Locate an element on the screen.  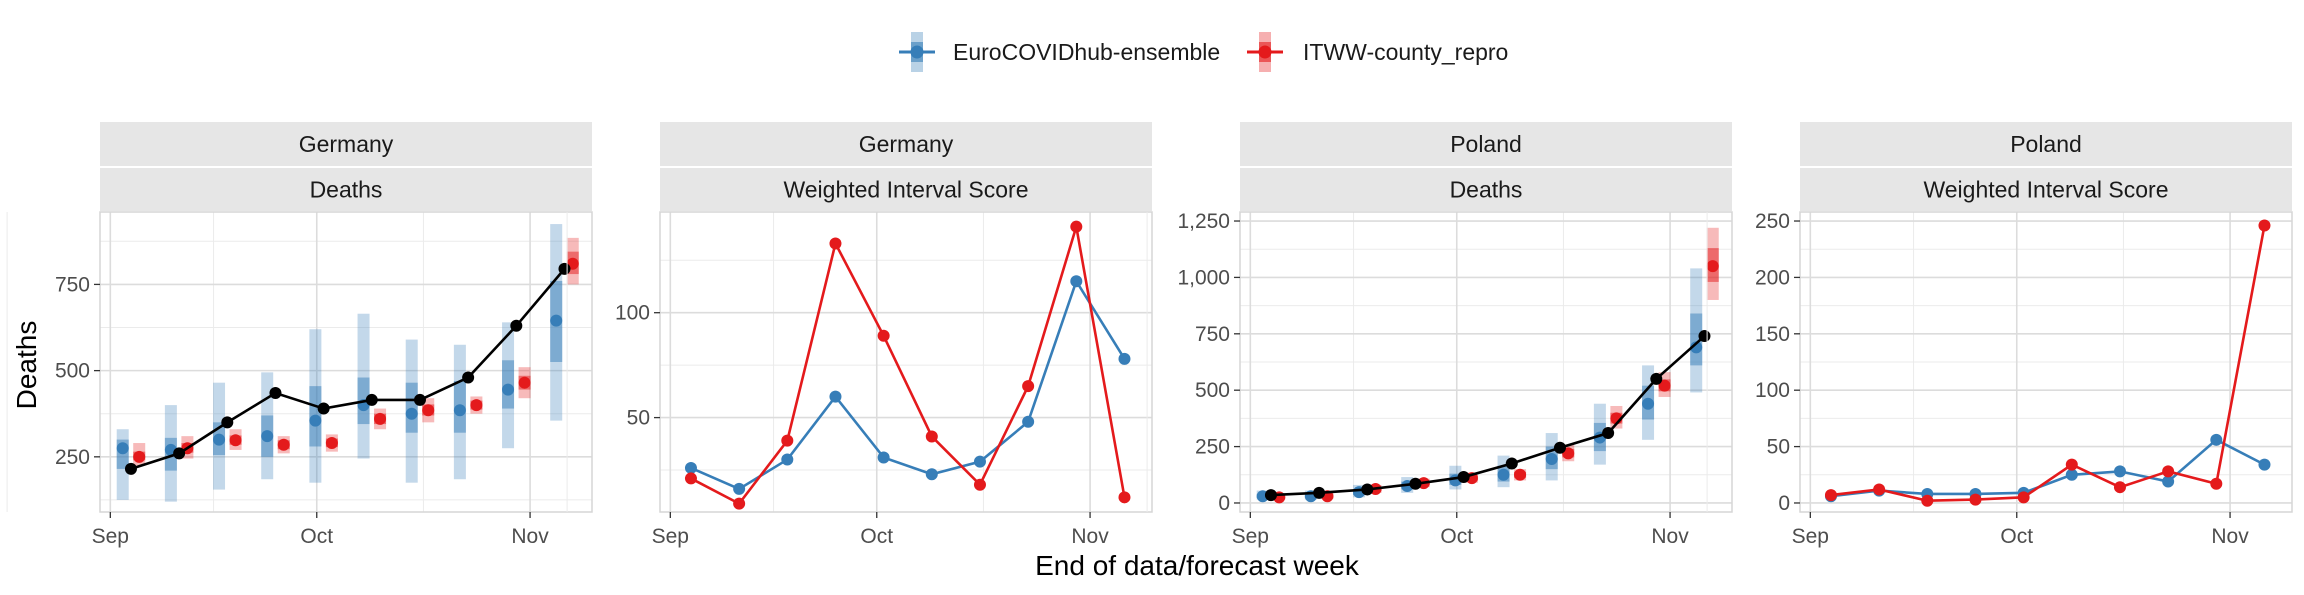
observed-line is located at coordinates (348, 369).